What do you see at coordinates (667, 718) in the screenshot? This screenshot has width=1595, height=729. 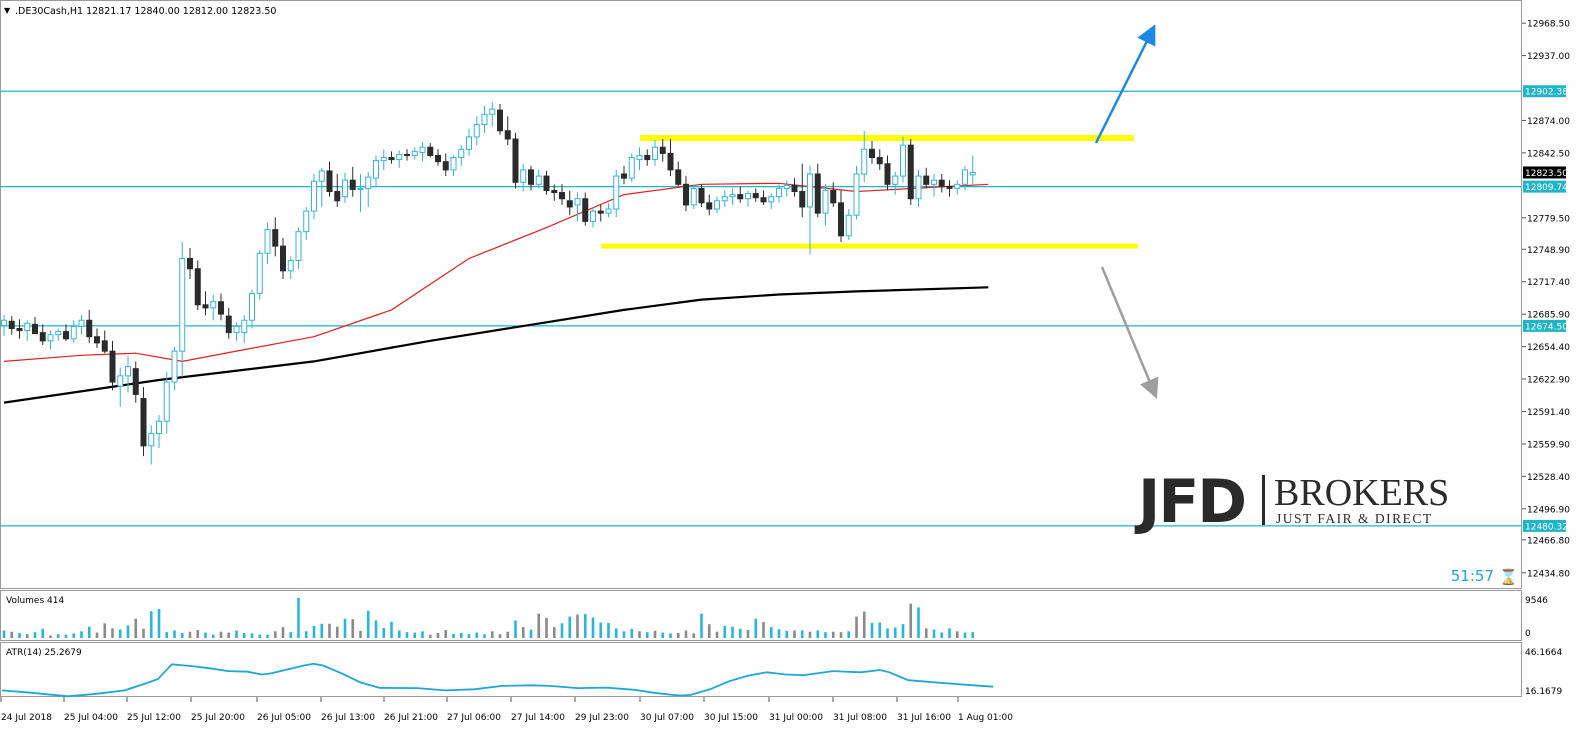 I see `x-tick-label: 30 Jul 07:00` at bounding box center [667, 718].